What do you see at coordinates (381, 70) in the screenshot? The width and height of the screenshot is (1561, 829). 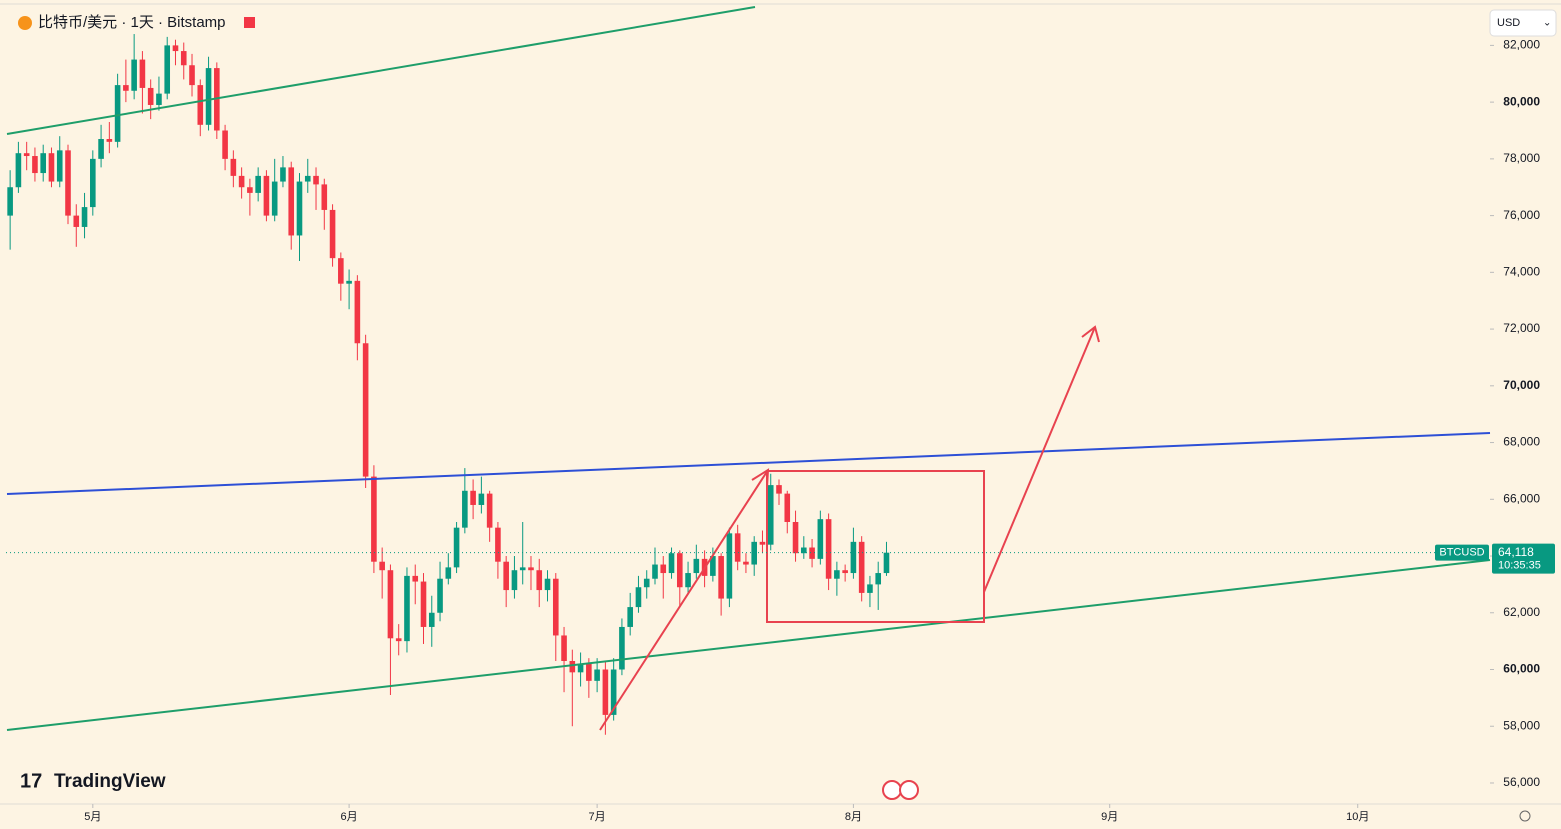 I see `trend-line` at bounding box center [381, 70].